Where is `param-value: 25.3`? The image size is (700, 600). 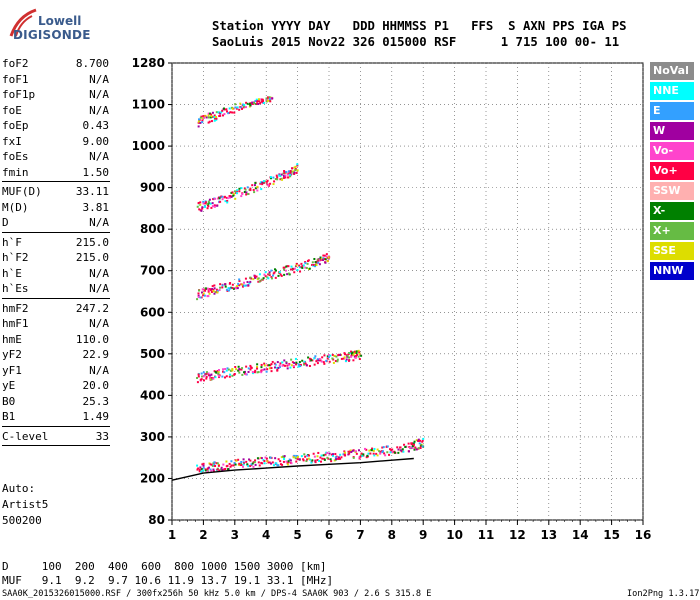 param-value: 25.3 is located at coordinates (96, 401).